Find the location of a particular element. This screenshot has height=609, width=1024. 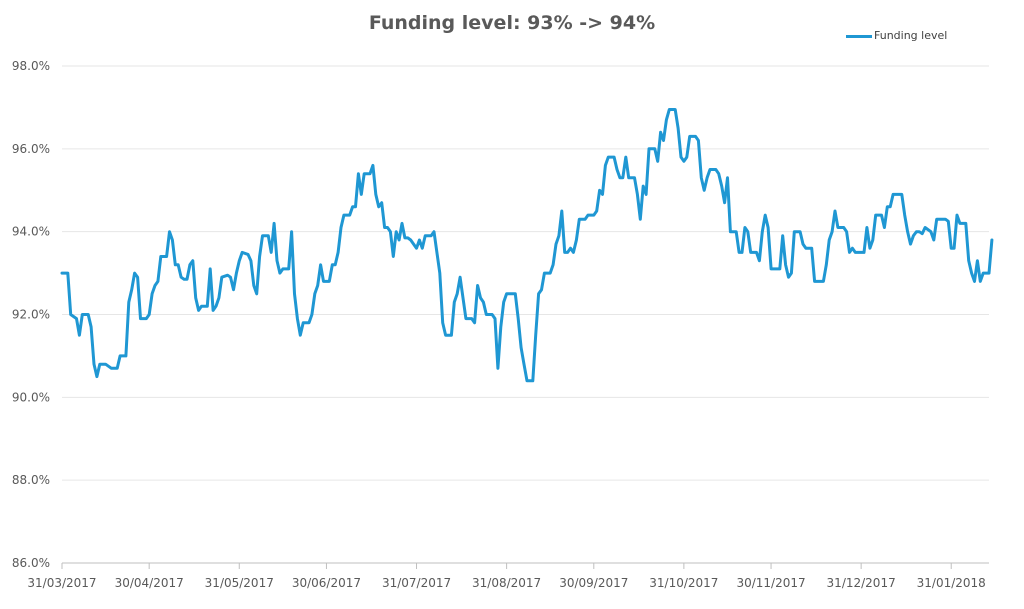

x-tick-label: 31/08/2017 is located at coordinates (506, 583).